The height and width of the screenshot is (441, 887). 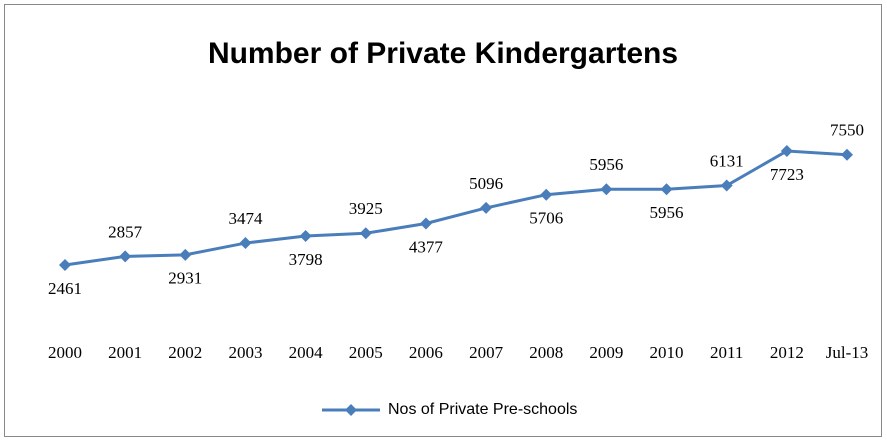 I want to click on x-tick-label: Jul-13, so click(x=847, y=352).